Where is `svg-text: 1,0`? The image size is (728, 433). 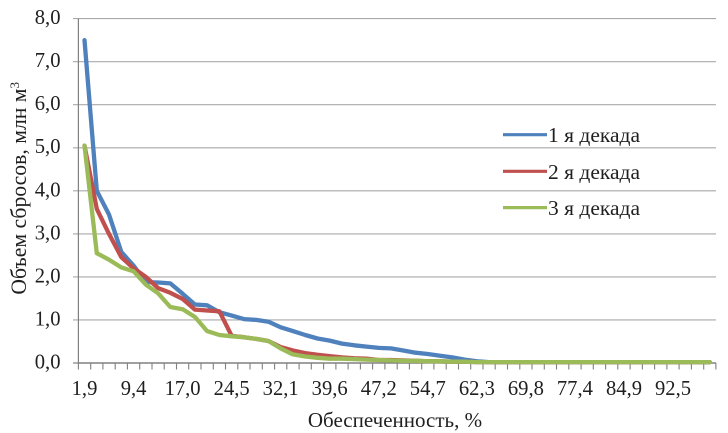
svg-text: 1,0 is located at coordinates (48, 319).